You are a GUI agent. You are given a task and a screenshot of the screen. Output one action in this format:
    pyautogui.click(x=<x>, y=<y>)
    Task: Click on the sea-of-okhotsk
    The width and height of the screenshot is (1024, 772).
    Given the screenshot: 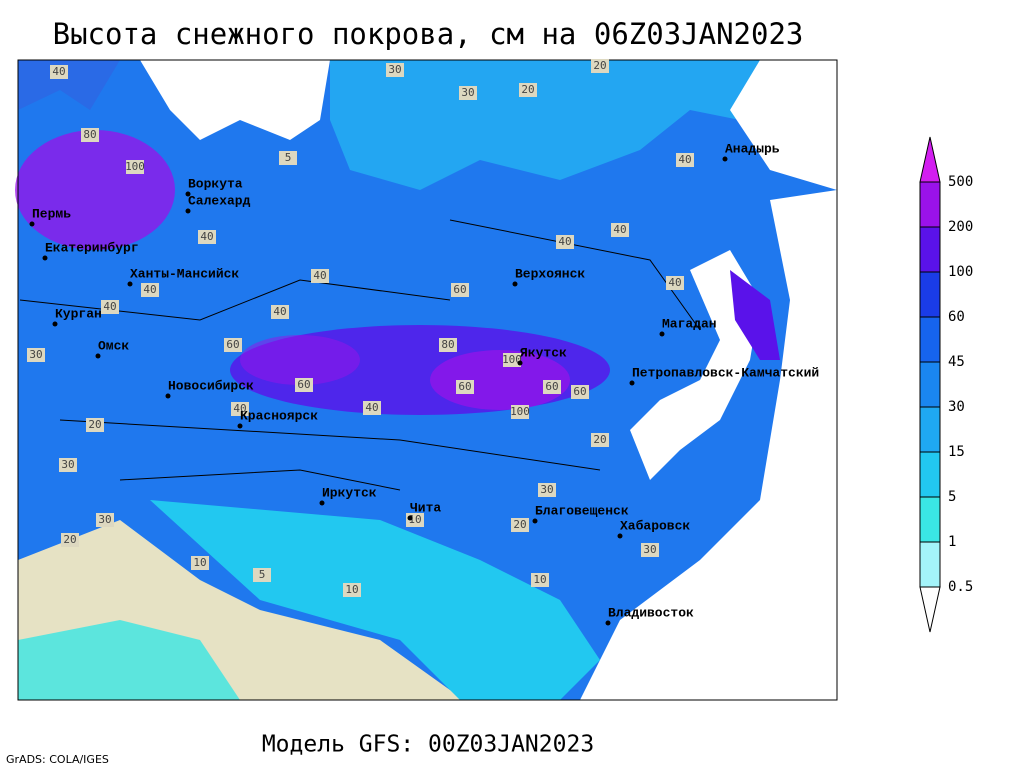 What is the action you would take?
    pyautogui.click(x=695, y=365)
    